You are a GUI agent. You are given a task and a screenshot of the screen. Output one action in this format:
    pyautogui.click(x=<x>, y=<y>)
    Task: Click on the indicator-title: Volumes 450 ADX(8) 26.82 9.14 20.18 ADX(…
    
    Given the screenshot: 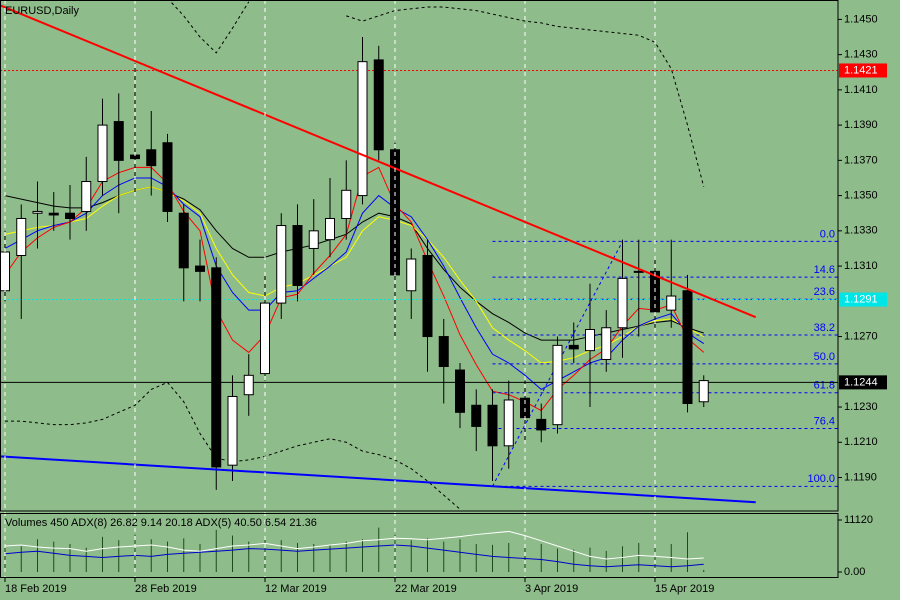 What is the action you would take?
    pyautogui.click(x=161, y=523)
    